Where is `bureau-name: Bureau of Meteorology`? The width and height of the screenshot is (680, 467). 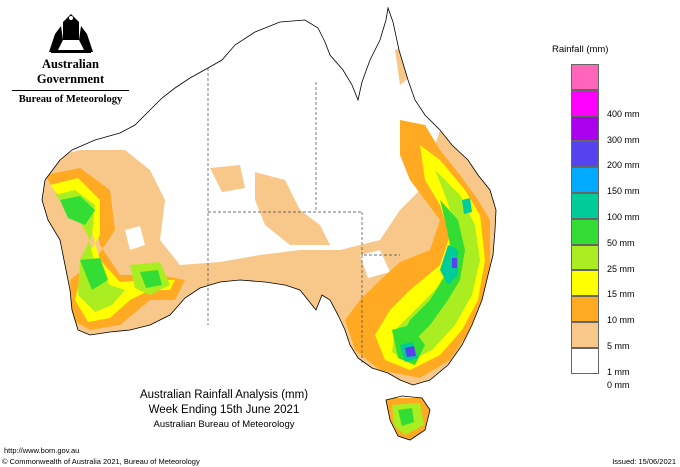
bureau-name: Bureau of Meteorology is located at coordinates (70, 99).